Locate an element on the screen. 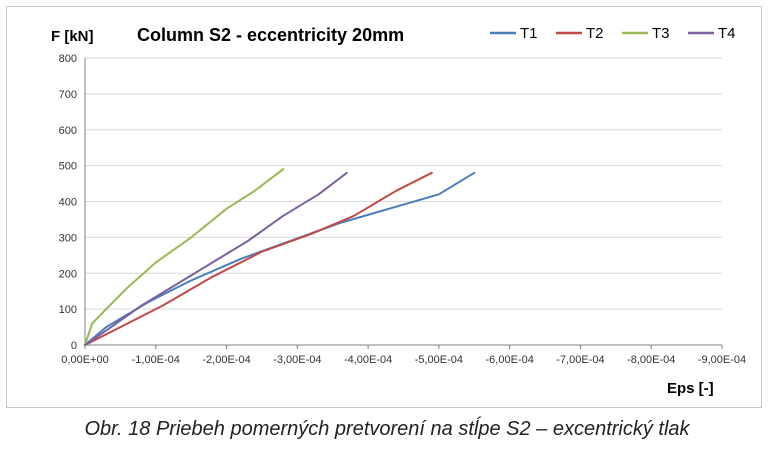 The image size is (774, 455). x-tick-label: 0,00E+00 is located at coordinates (84, 360).